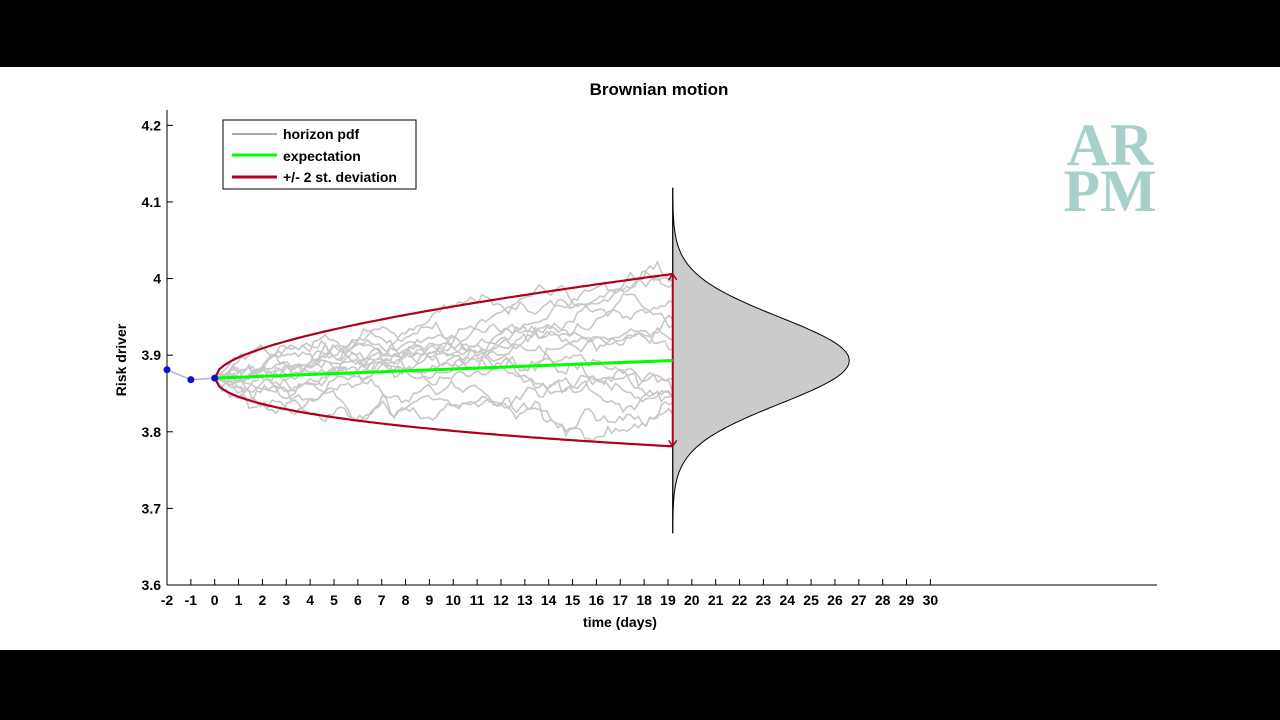 Image resolution: width=1280 pixels, height=720 pixels. I want to click on x-tick-label: 18, so click(644, 600).